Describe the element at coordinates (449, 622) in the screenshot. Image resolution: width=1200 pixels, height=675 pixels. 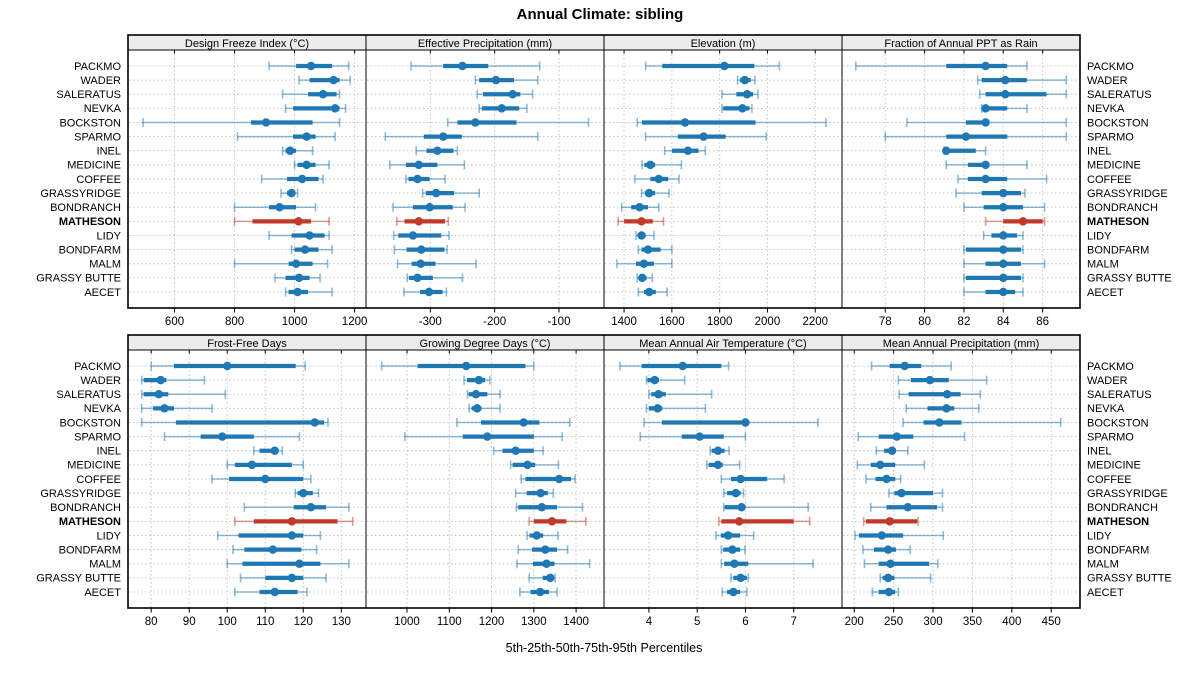
I see `x-tick-label: 1100` at that location.